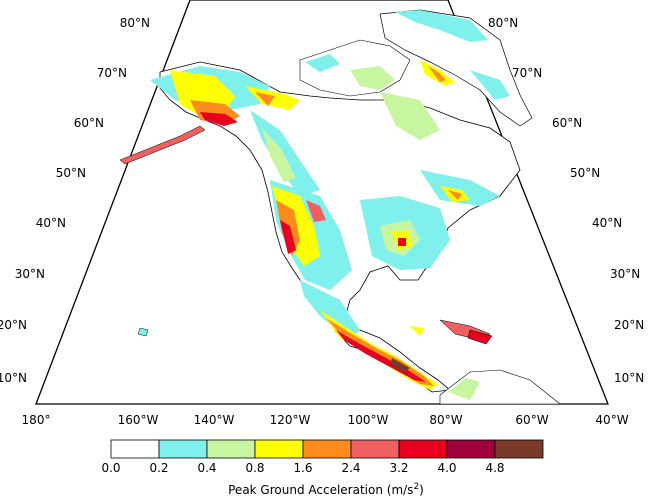  I want to click on lat-label-left-80: 80°N, so click(135, 23).